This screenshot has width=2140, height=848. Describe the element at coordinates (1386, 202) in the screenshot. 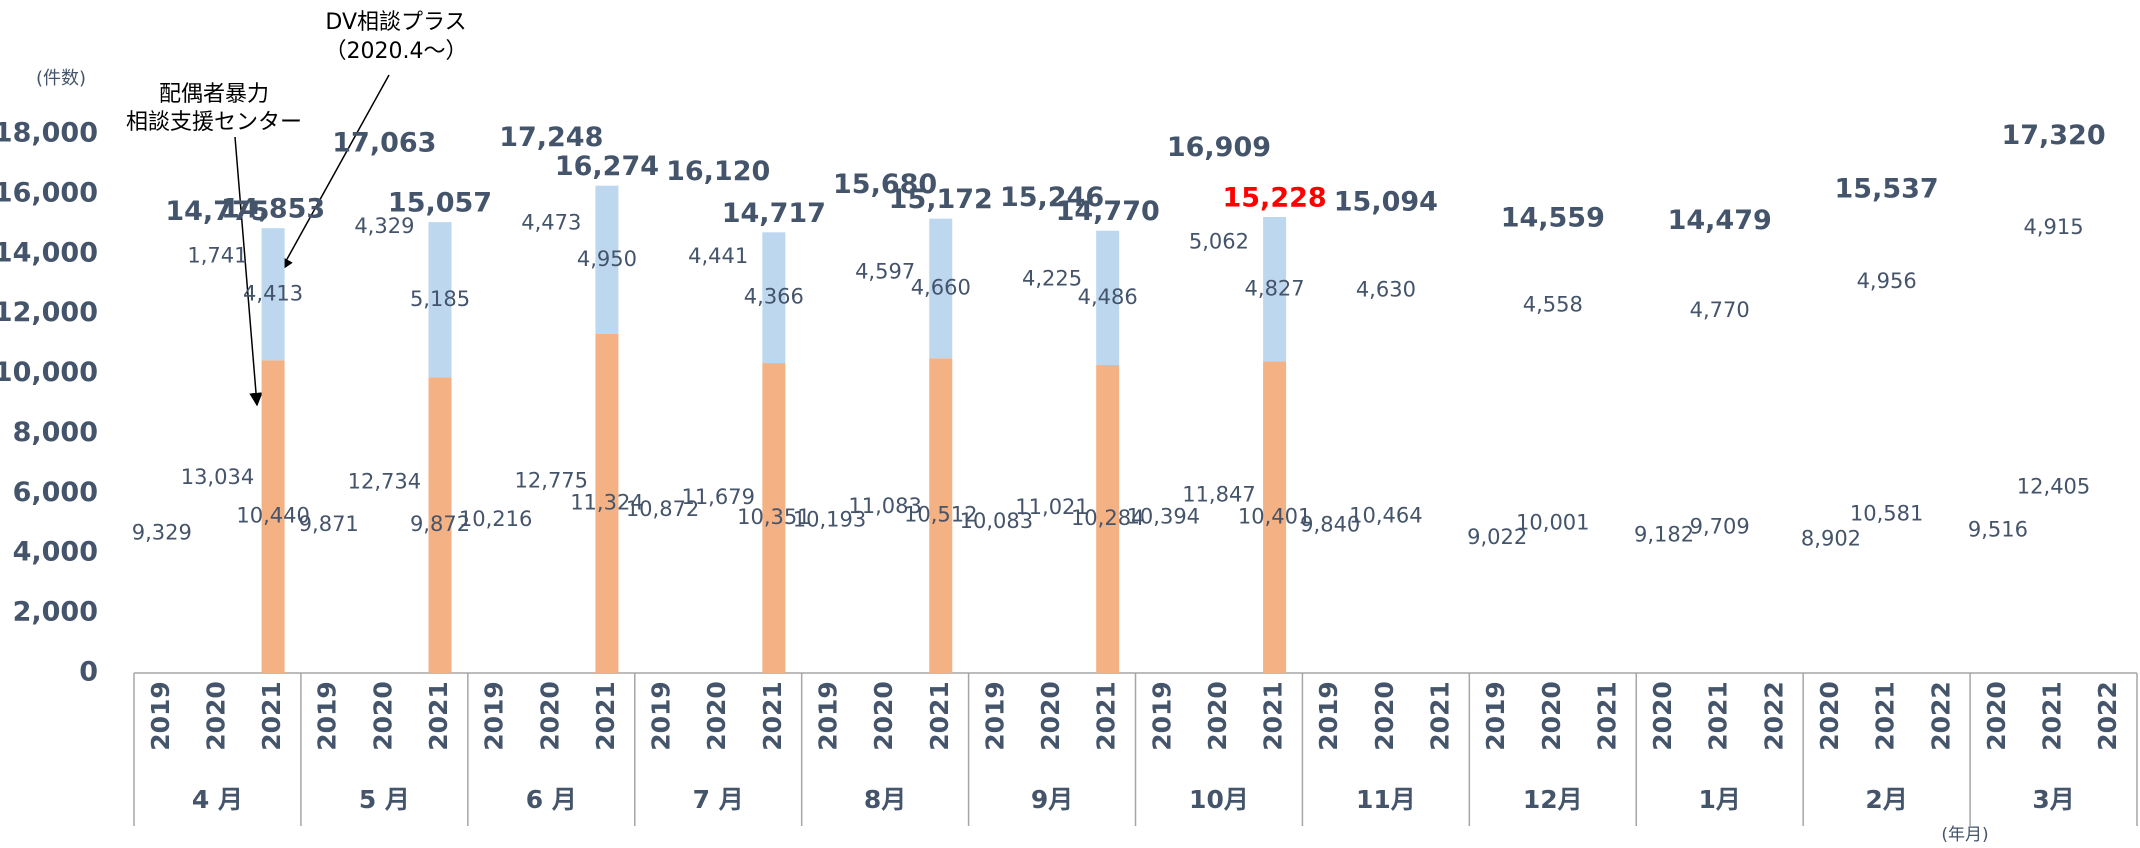

I see `total-label: 15,094` at that location.